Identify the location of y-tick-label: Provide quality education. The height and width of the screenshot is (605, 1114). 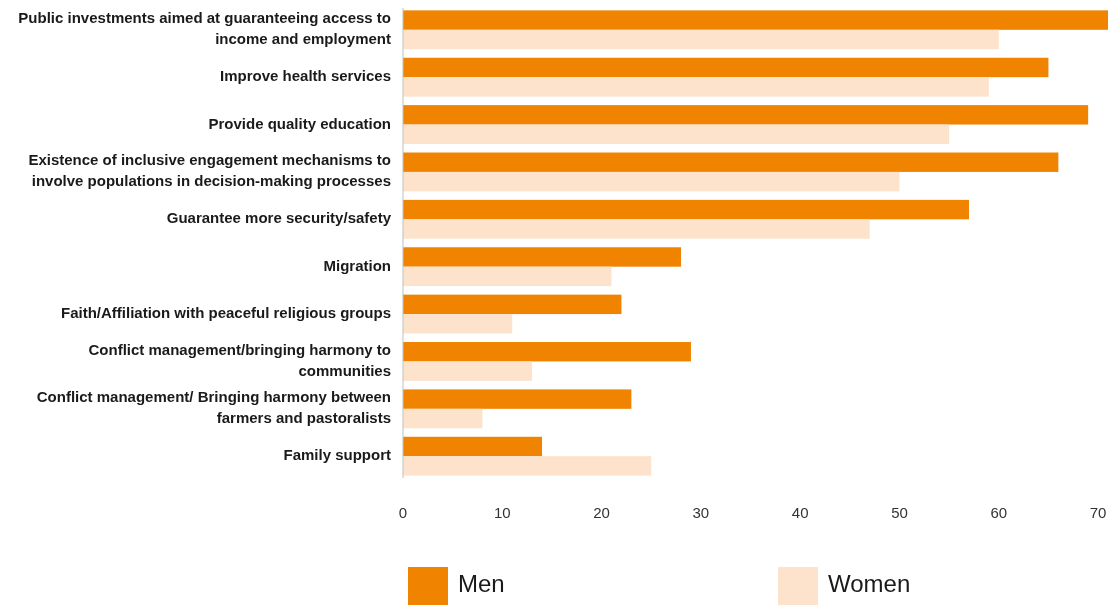
(299, 123).